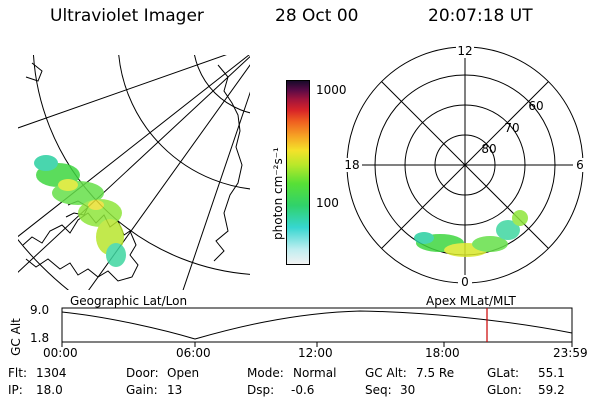  What do you see at coordinates (40, 310) in the screenshot?
I see `timeline-ytick-9: 9.0` at bounding box center [40, 310].